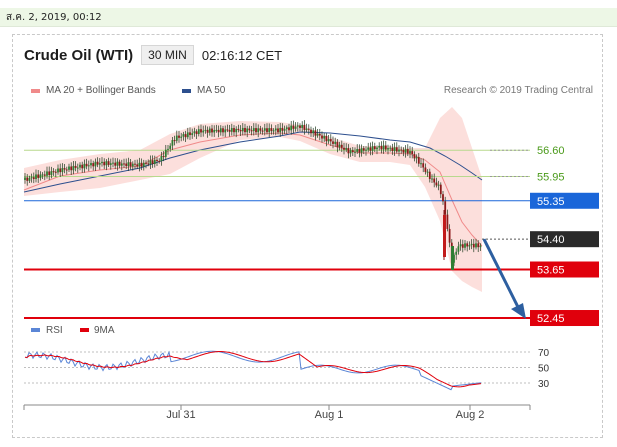 Image resolution: width=617 pixels, height=447 pixels. Describe the element at coordinates (551, 271) in the screenshot. I see `level-label-53-65: 53.65` at that location.